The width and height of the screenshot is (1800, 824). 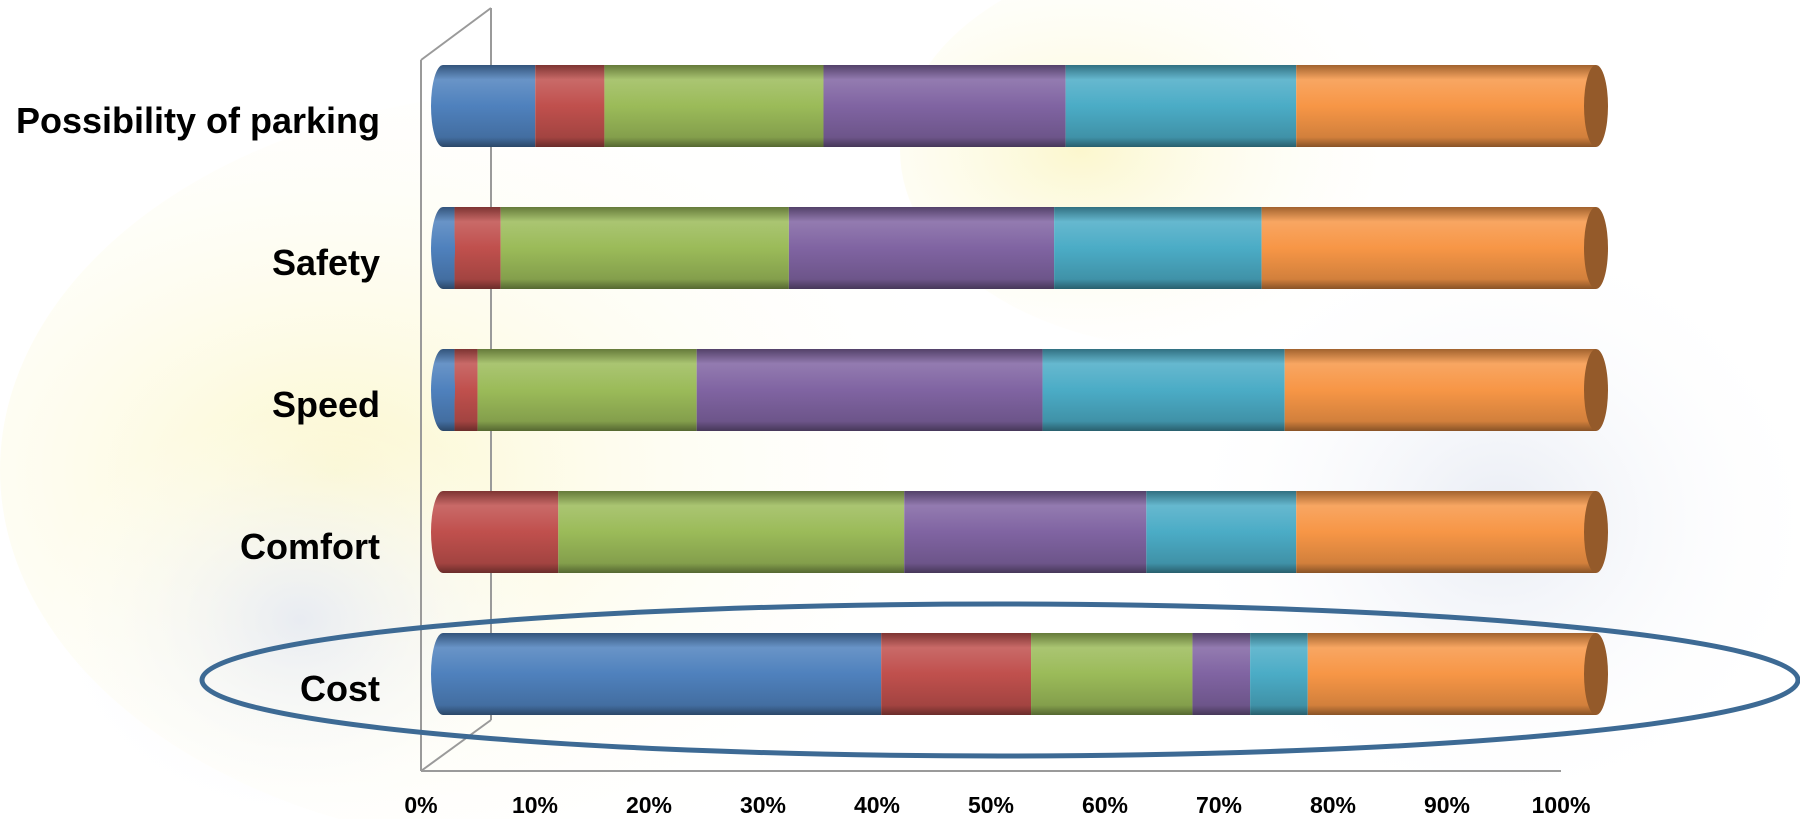 What do you see at coordinates (326, 262) in the screenshot?
I see `category-label: Safety` at bounding box center [326, 262].